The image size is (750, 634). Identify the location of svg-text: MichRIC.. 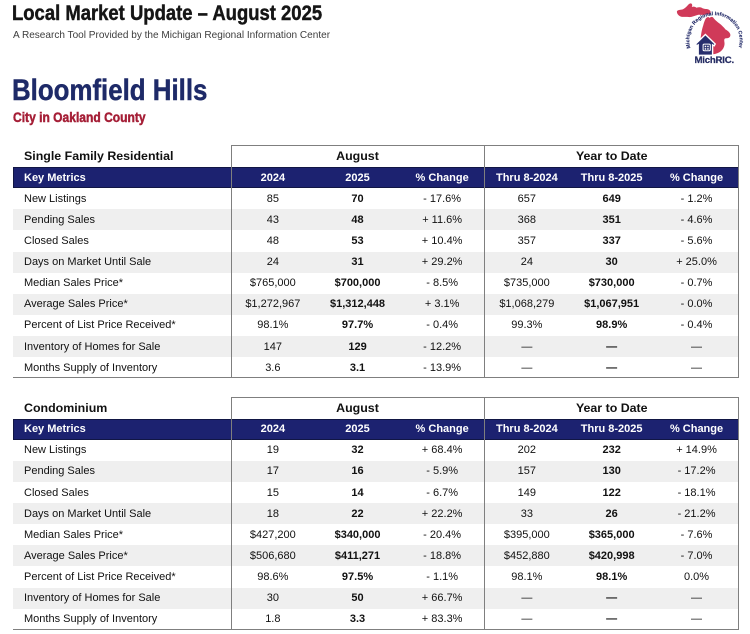
(713, 60).